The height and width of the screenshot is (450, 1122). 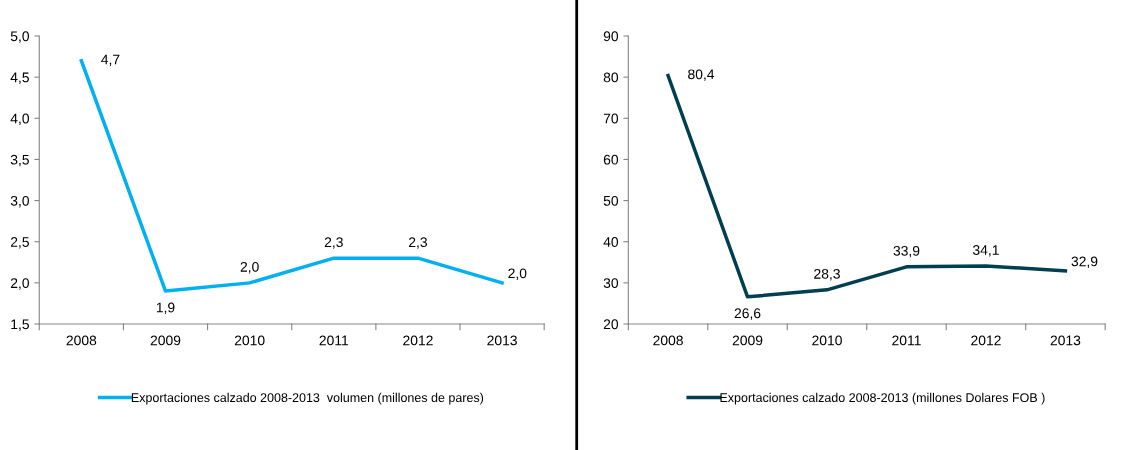 I want to click on legend-label: Exportaciones calzado 2008-2013 volumen (millones de pares), so click(x=307, y=398).